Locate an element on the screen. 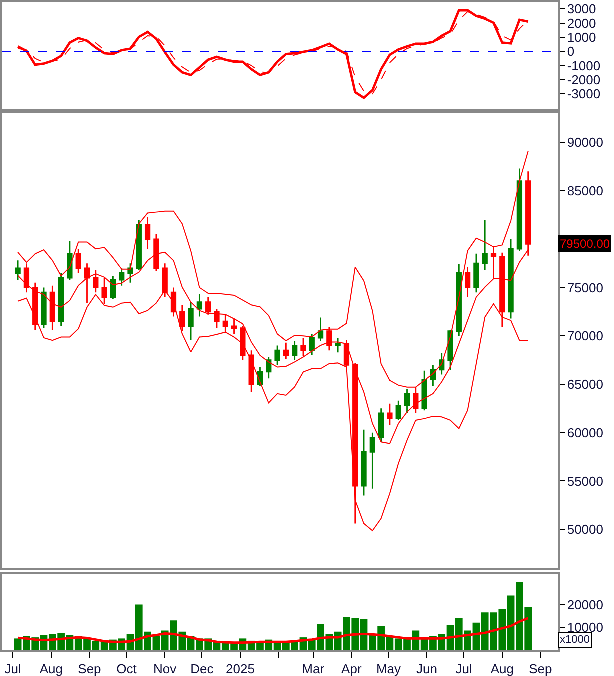 This screenshot has height=676, width=614. y-tick-label: 10000 is located at coordinates (585, 627).